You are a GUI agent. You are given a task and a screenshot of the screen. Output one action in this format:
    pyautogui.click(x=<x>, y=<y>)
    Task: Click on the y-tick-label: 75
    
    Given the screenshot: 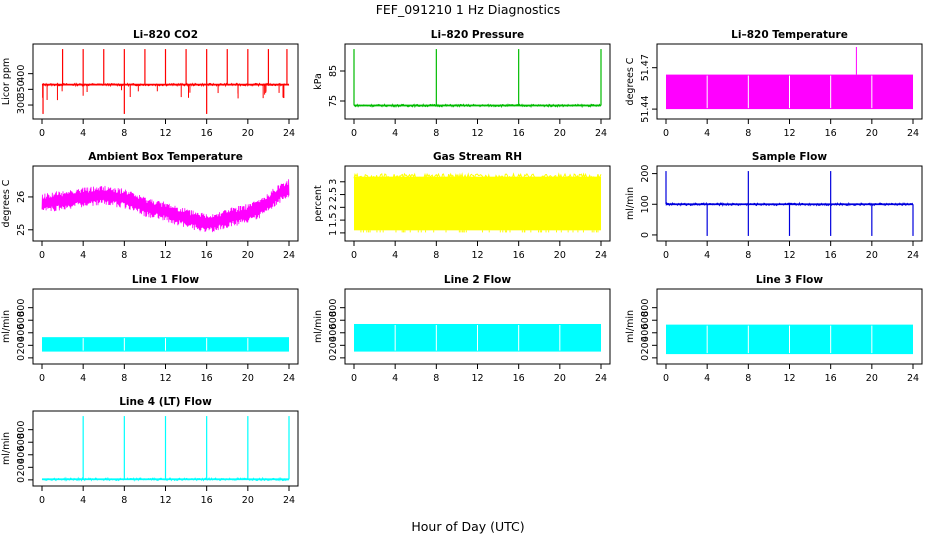 What is the action you would take?
    pyautogui.click(x=333, y=101)
    